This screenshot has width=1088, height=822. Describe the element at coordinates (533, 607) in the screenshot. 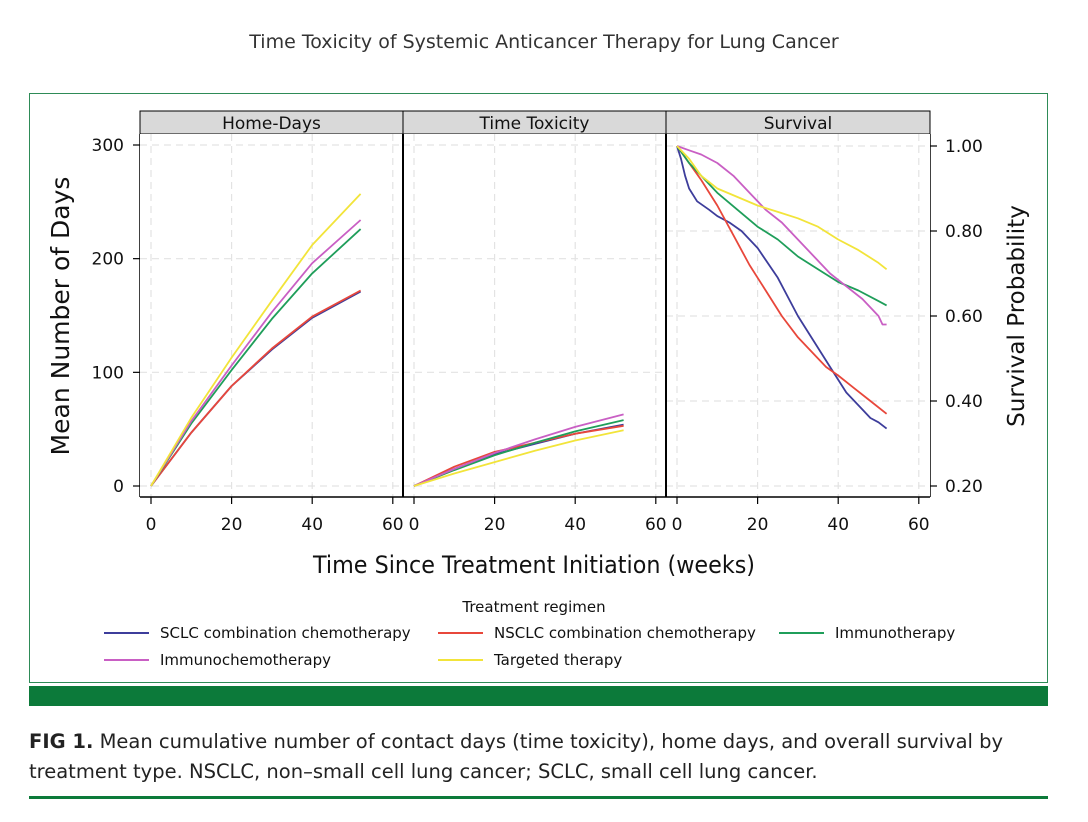

I see `legend-title: Treatment regimen` at that location.